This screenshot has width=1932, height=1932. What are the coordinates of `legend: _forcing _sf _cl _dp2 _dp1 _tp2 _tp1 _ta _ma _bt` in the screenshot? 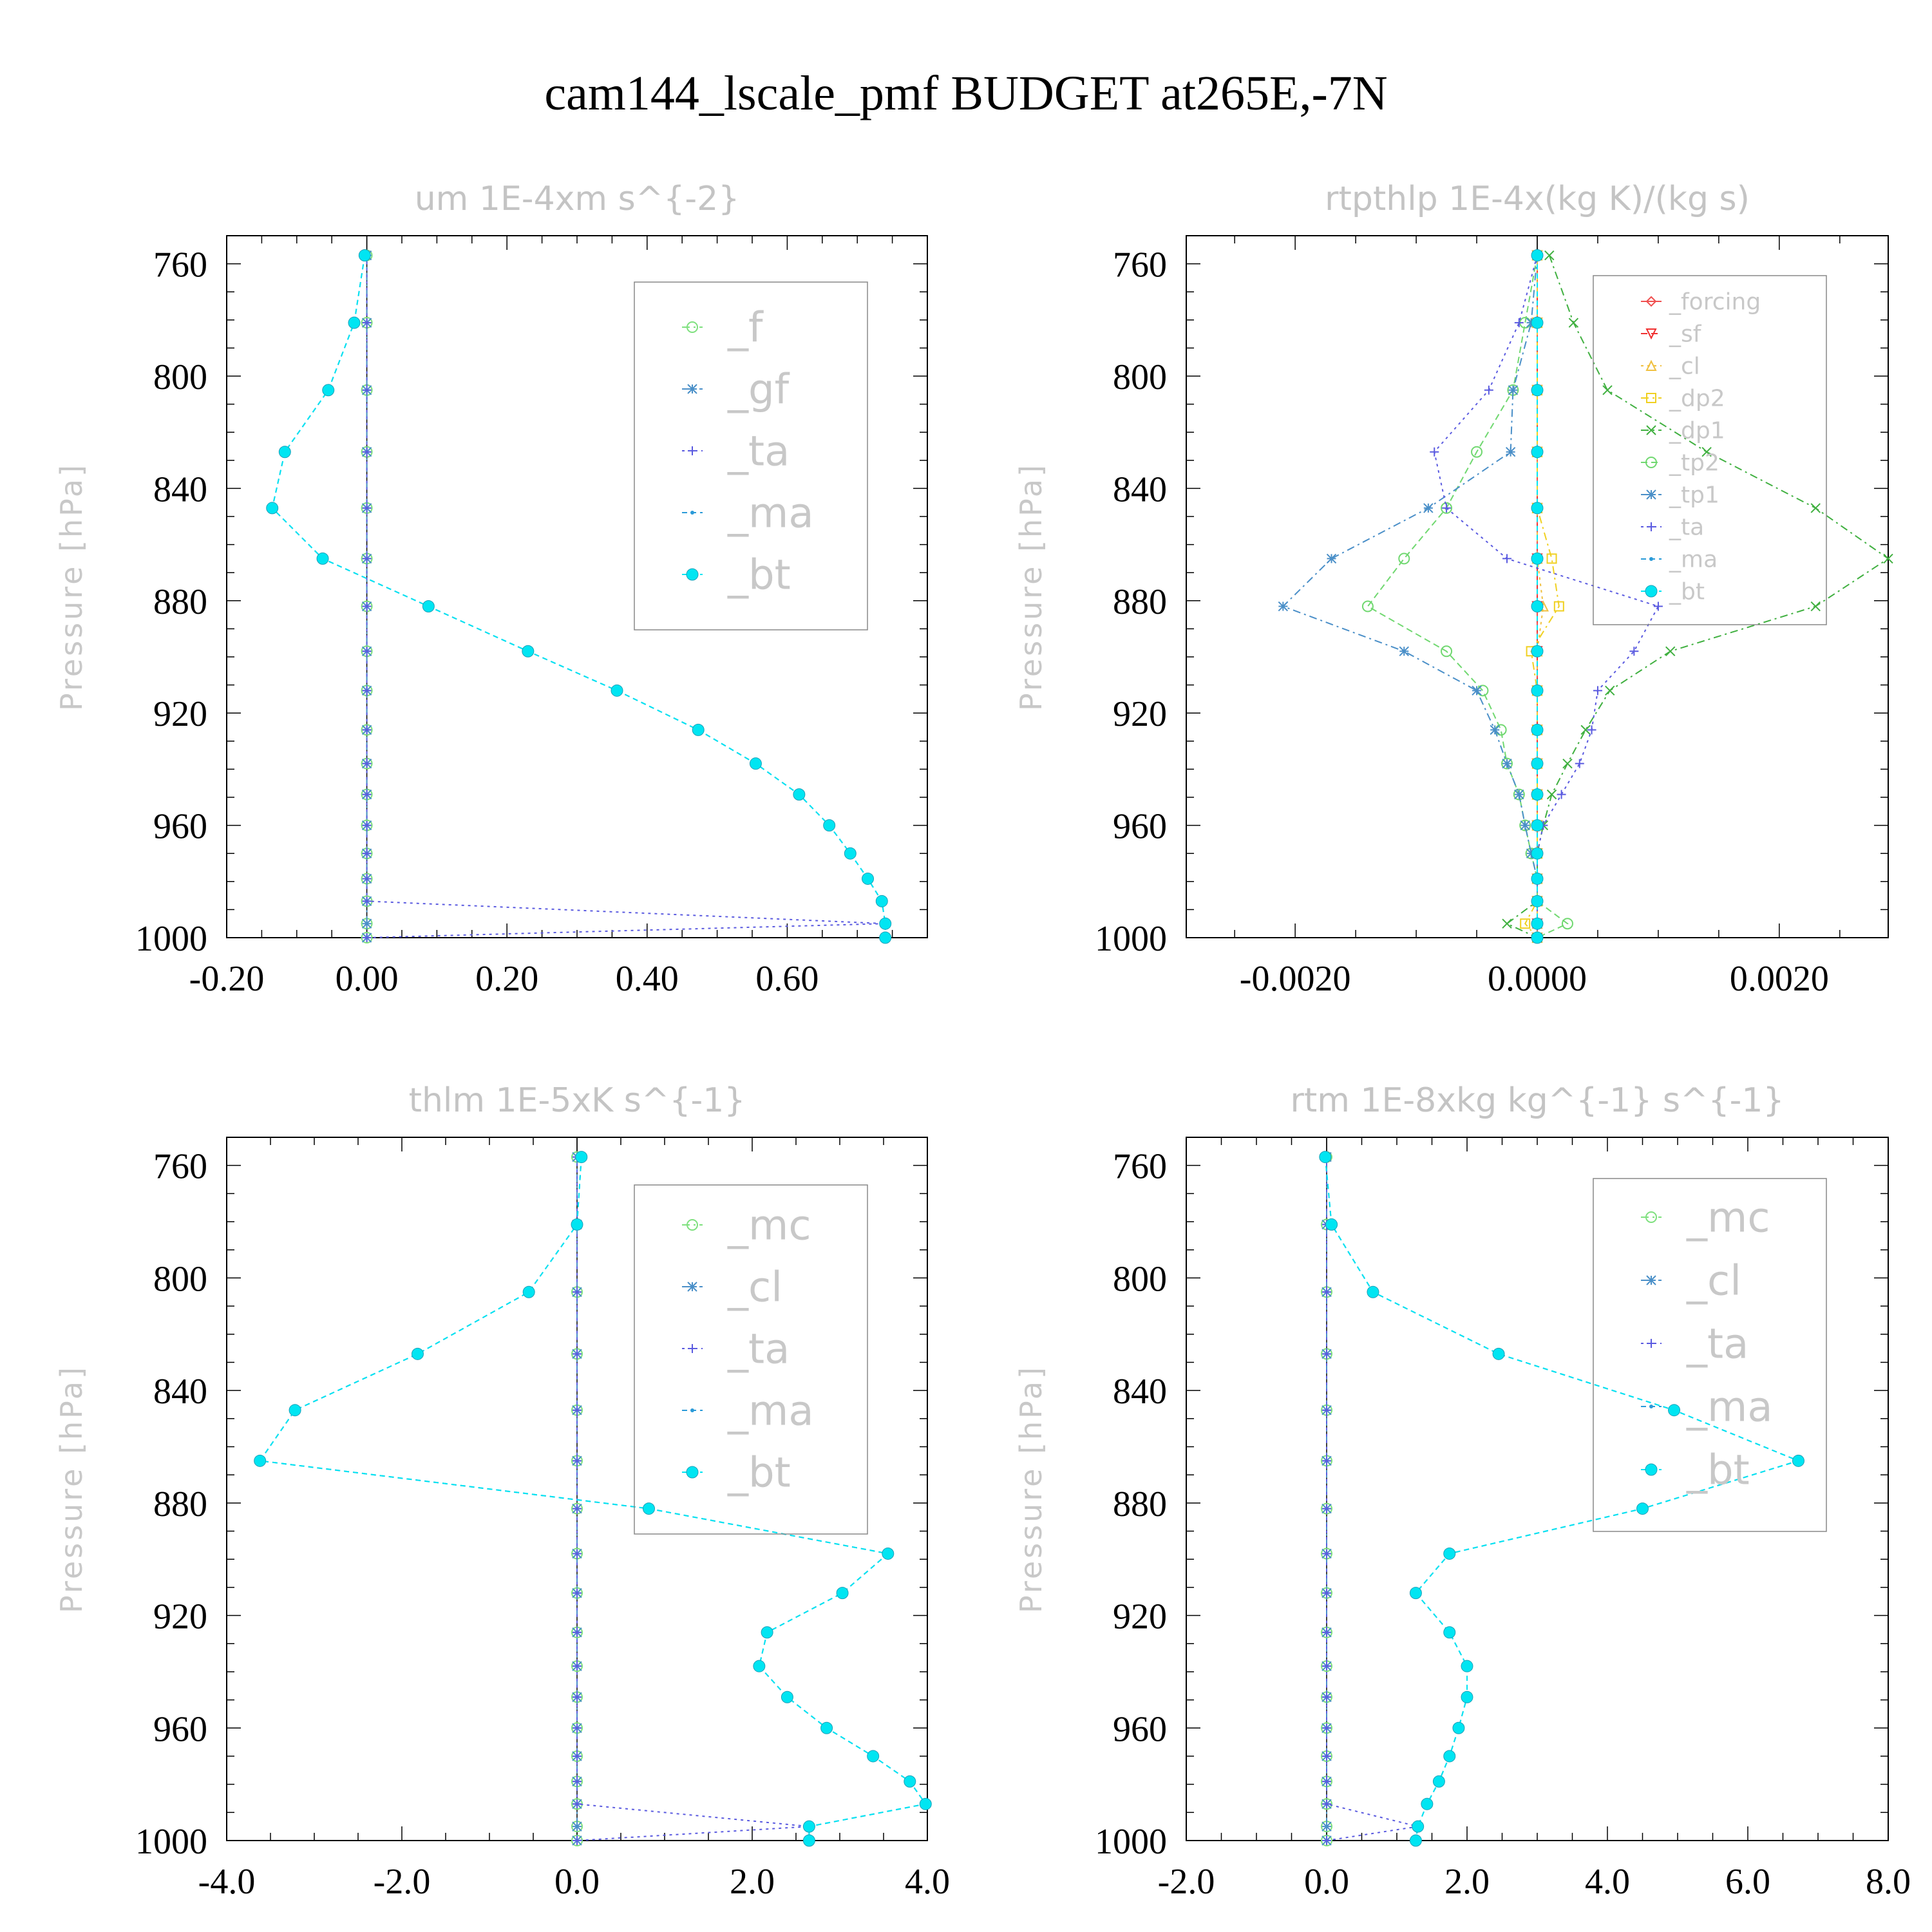 It's located at (1710, 450).